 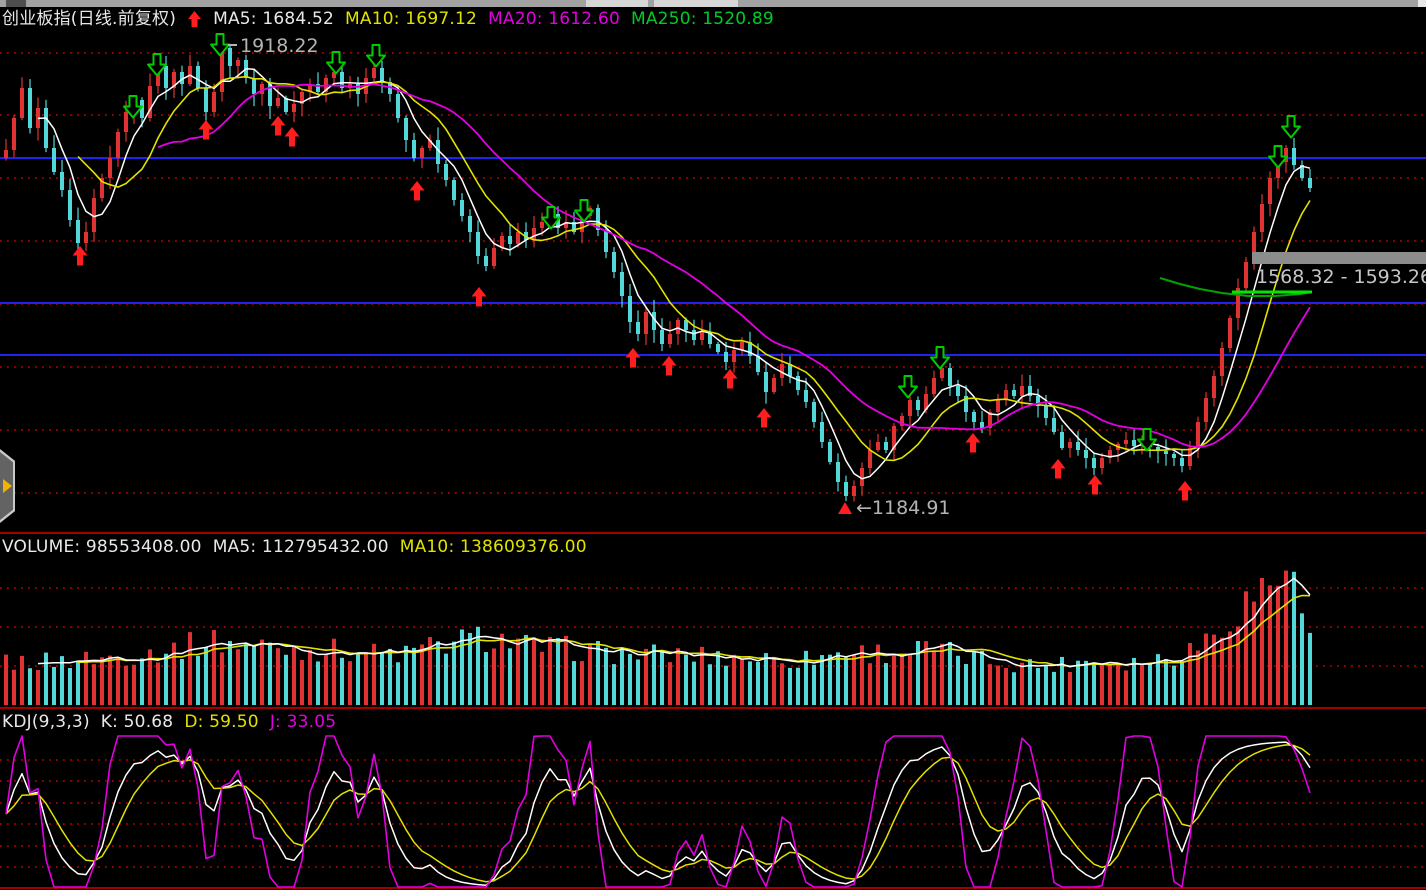 I want to click on symbol-title: 创业板指(日线.前复权), so click(x=89, y=19).